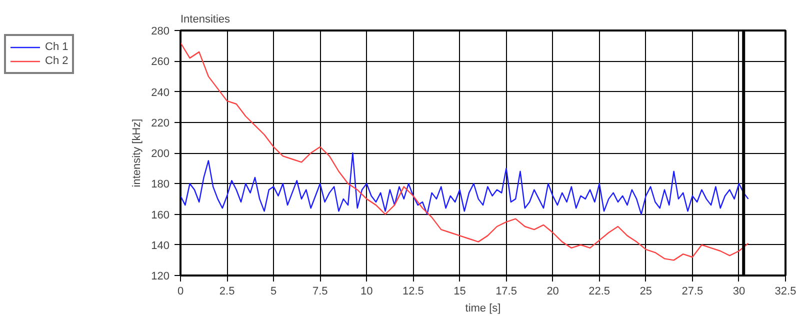 Image resolution: width=802 pixels, height=320 pixels. What do you see at coordinates (160, 276) in the screenshot?
I see `y-tick-label: 120` at bounding box center [160, 276].